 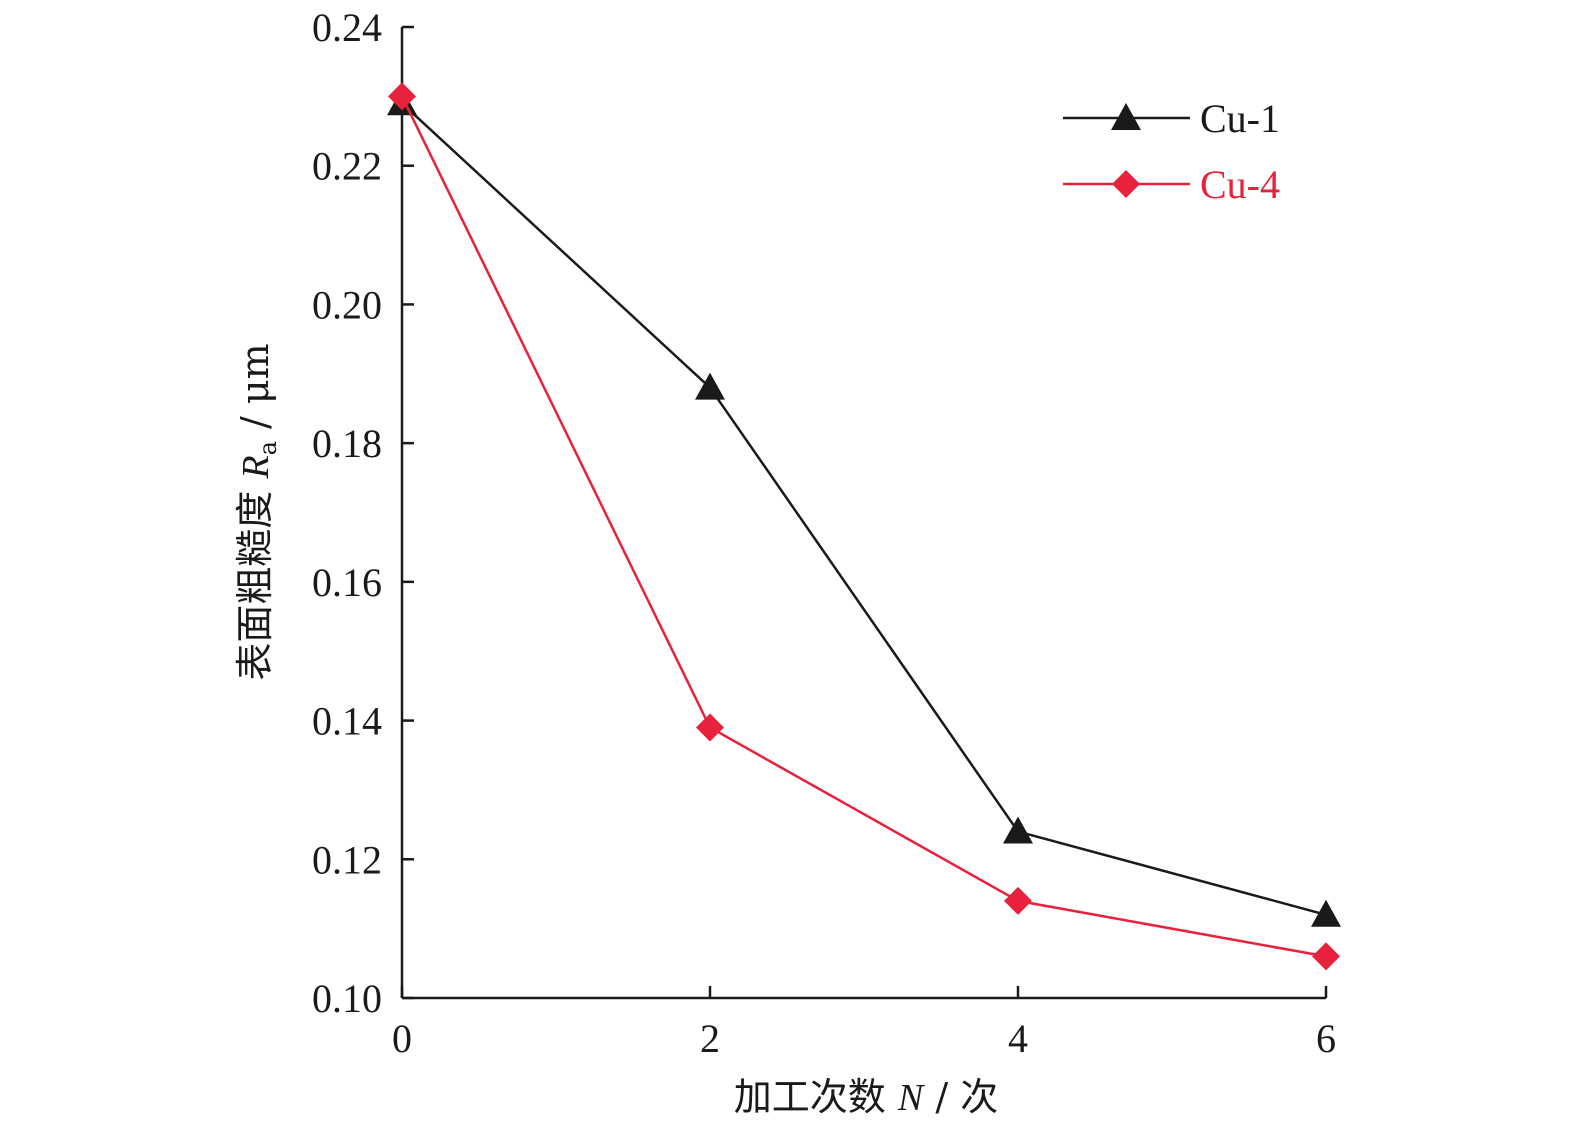 What do you see at coordinates (866, 1097) in the screenshot?
I see `x-axis-title: 加工次数 N / 次` at bounding box center [866, 1097].